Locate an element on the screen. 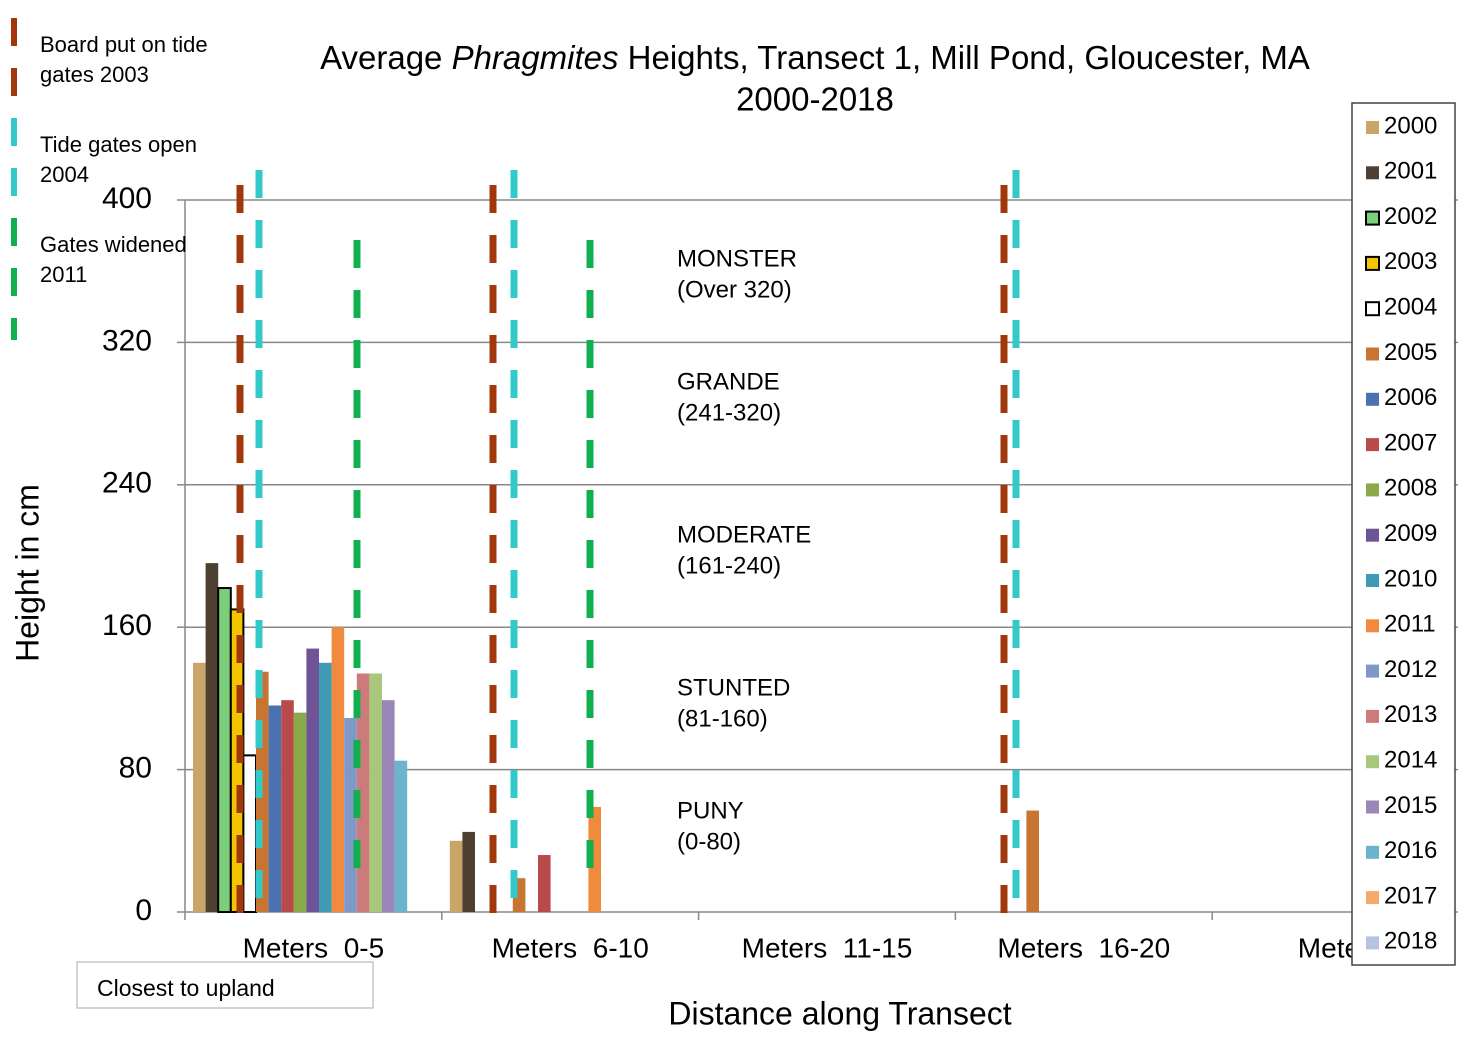 The image size is (1458, 1037). zone-range: (0-80) is located at coordinates (709, 841).